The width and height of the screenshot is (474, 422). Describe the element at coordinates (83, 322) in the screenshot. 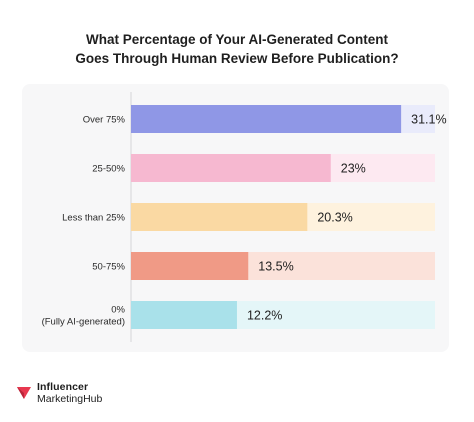

I see `category-label: (Fully AI-generated)` at that location.